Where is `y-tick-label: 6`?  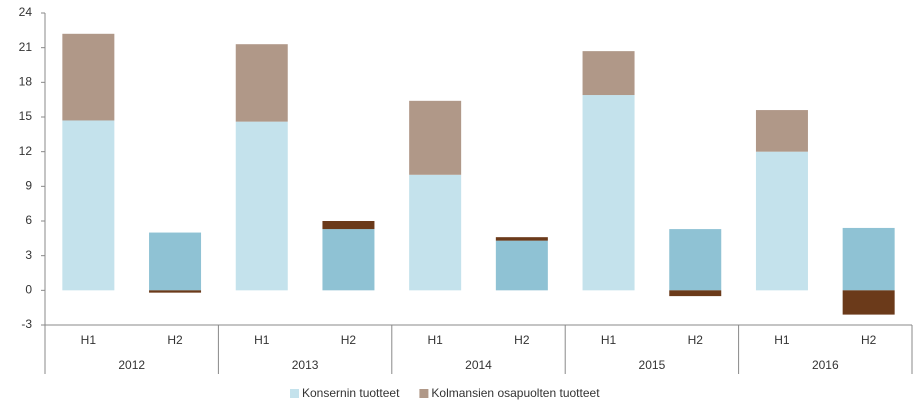 y-tick-label: 6 is located at coordinates (28, 220).